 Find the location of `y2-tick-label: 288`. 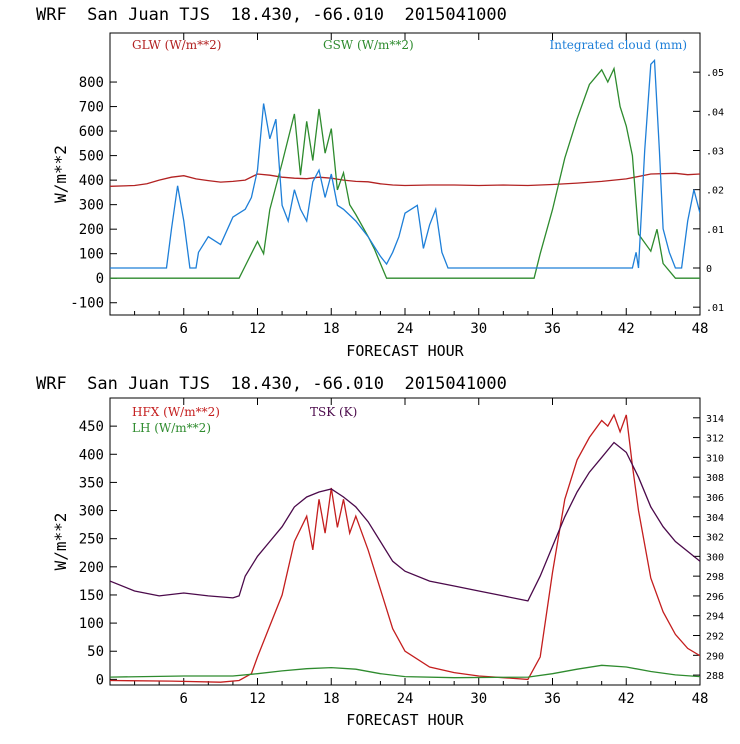

y2-tick-label: 288 is located at coordinates (715, 676).